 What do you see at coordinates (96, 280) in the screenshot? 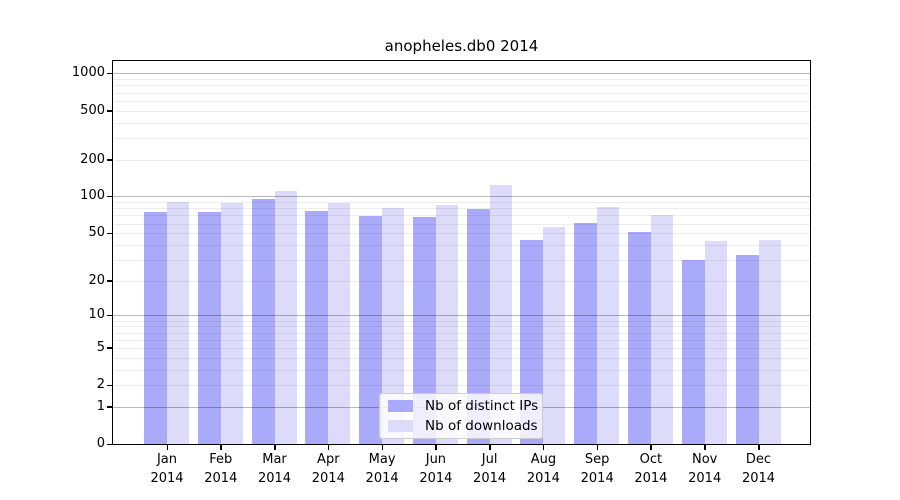
I see `y-tick-label: 20` at bounding box center [96, 280].